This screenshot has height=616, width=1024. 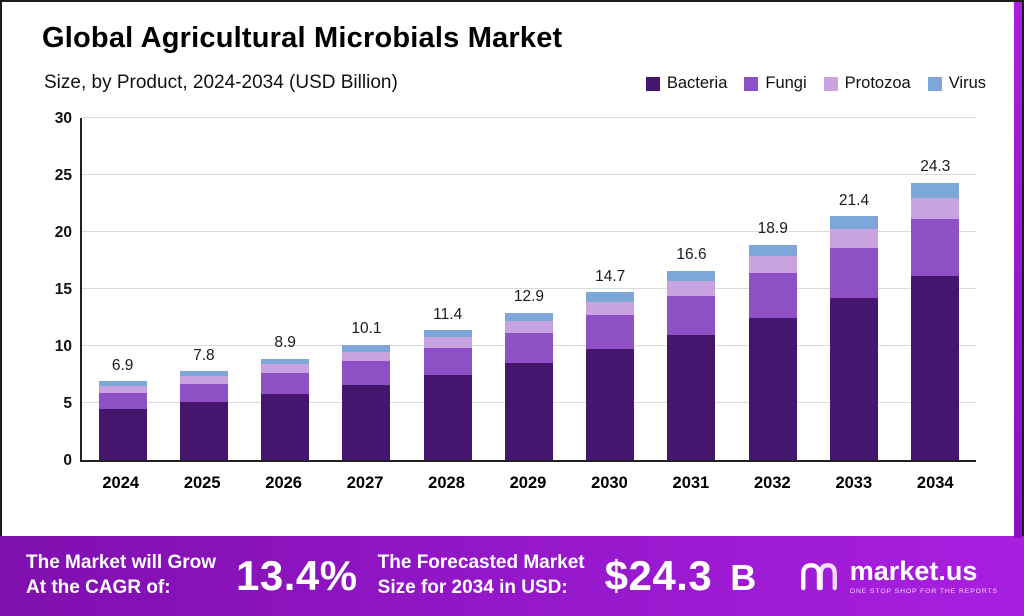 I want to click on bar-stack-2030, so click(x=610, y=376).